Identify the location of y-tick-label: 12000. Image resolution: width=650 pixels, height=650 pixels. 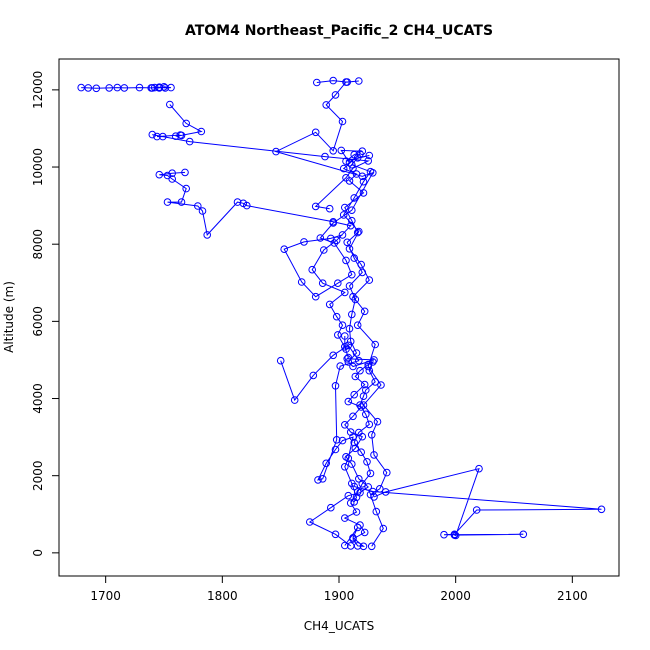
(38, 90).